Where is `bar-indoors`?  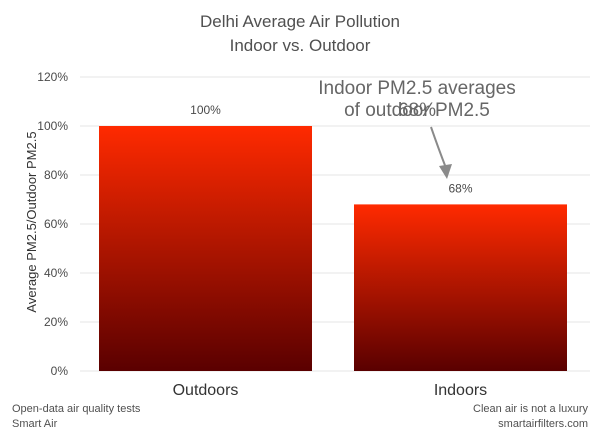 bar-indoors is located at coordinates (460, 287).